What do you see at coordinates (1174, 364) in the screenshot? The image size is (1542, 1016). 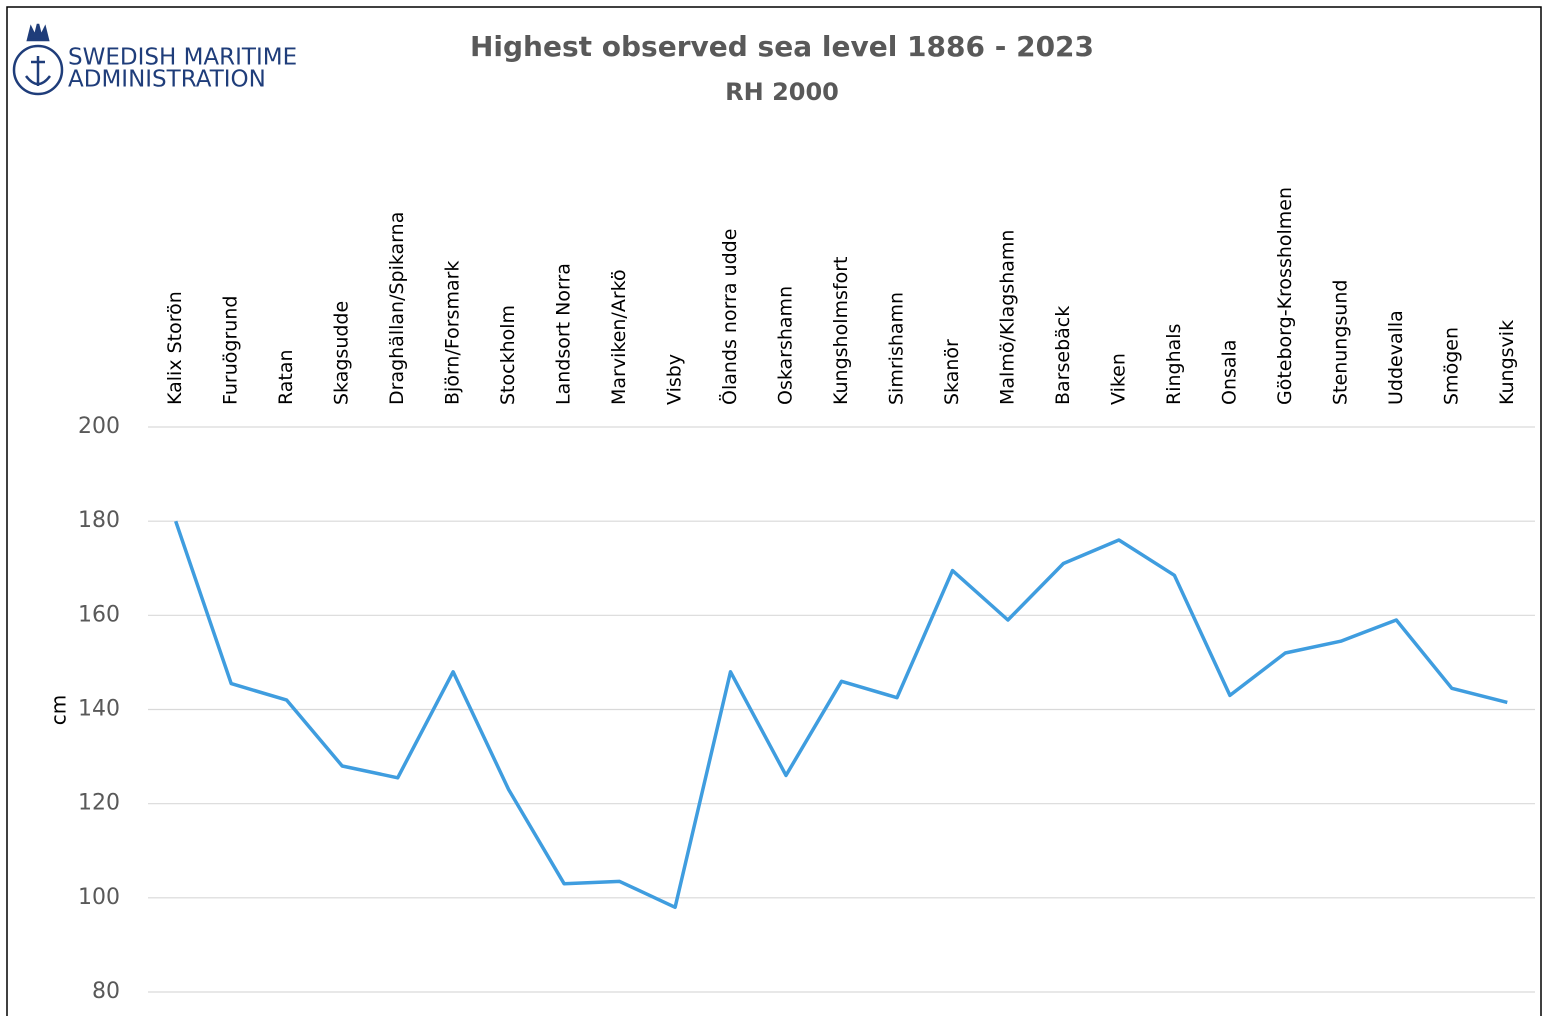 I see `x-tick-label: Ringhals` at bounding box center [1174, 364].